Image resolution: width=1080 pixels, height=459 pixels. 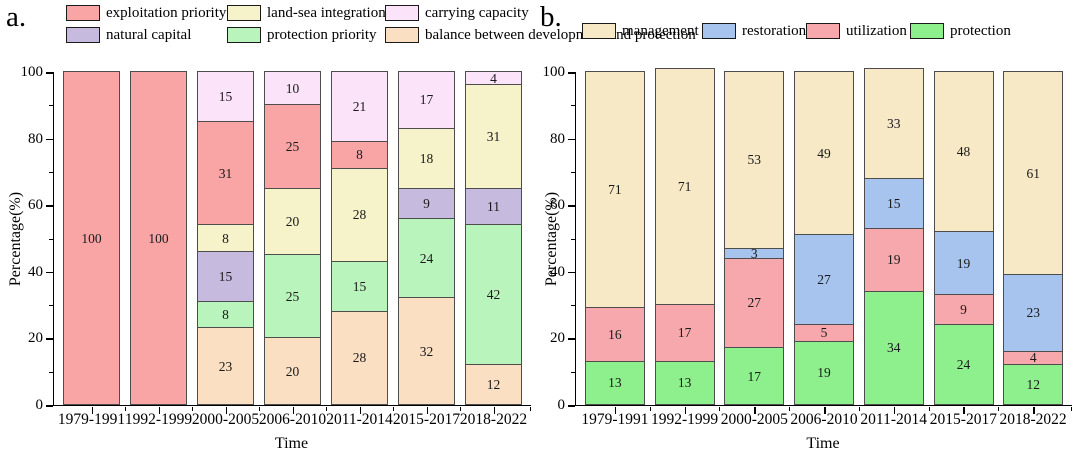 What do you see at coordinates (824, 333) in the screenshot?
I see `bar-value-label: 5` at bounding box center [824, 333].